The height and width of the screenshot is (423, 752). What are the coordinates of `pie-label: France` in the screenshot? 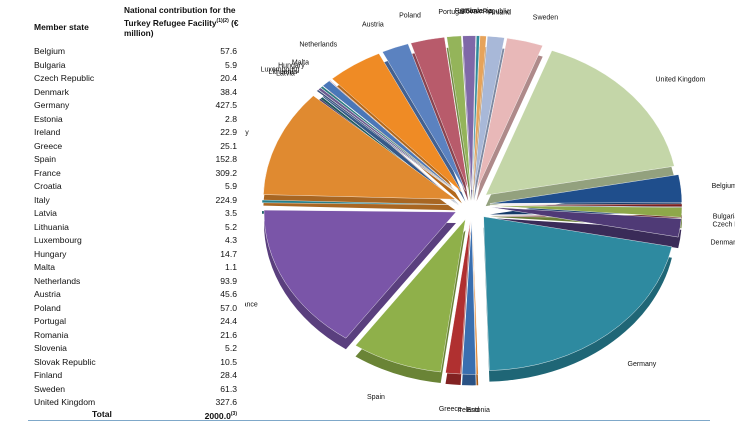 It's located at (251, 305).